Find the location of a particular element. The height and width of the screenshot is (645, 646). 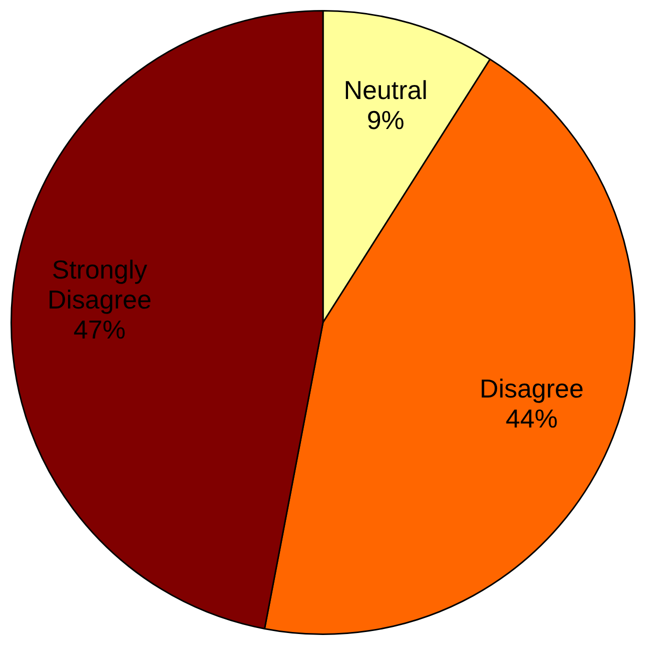

slice-label: Disagree is located at coordinates (532, 388).